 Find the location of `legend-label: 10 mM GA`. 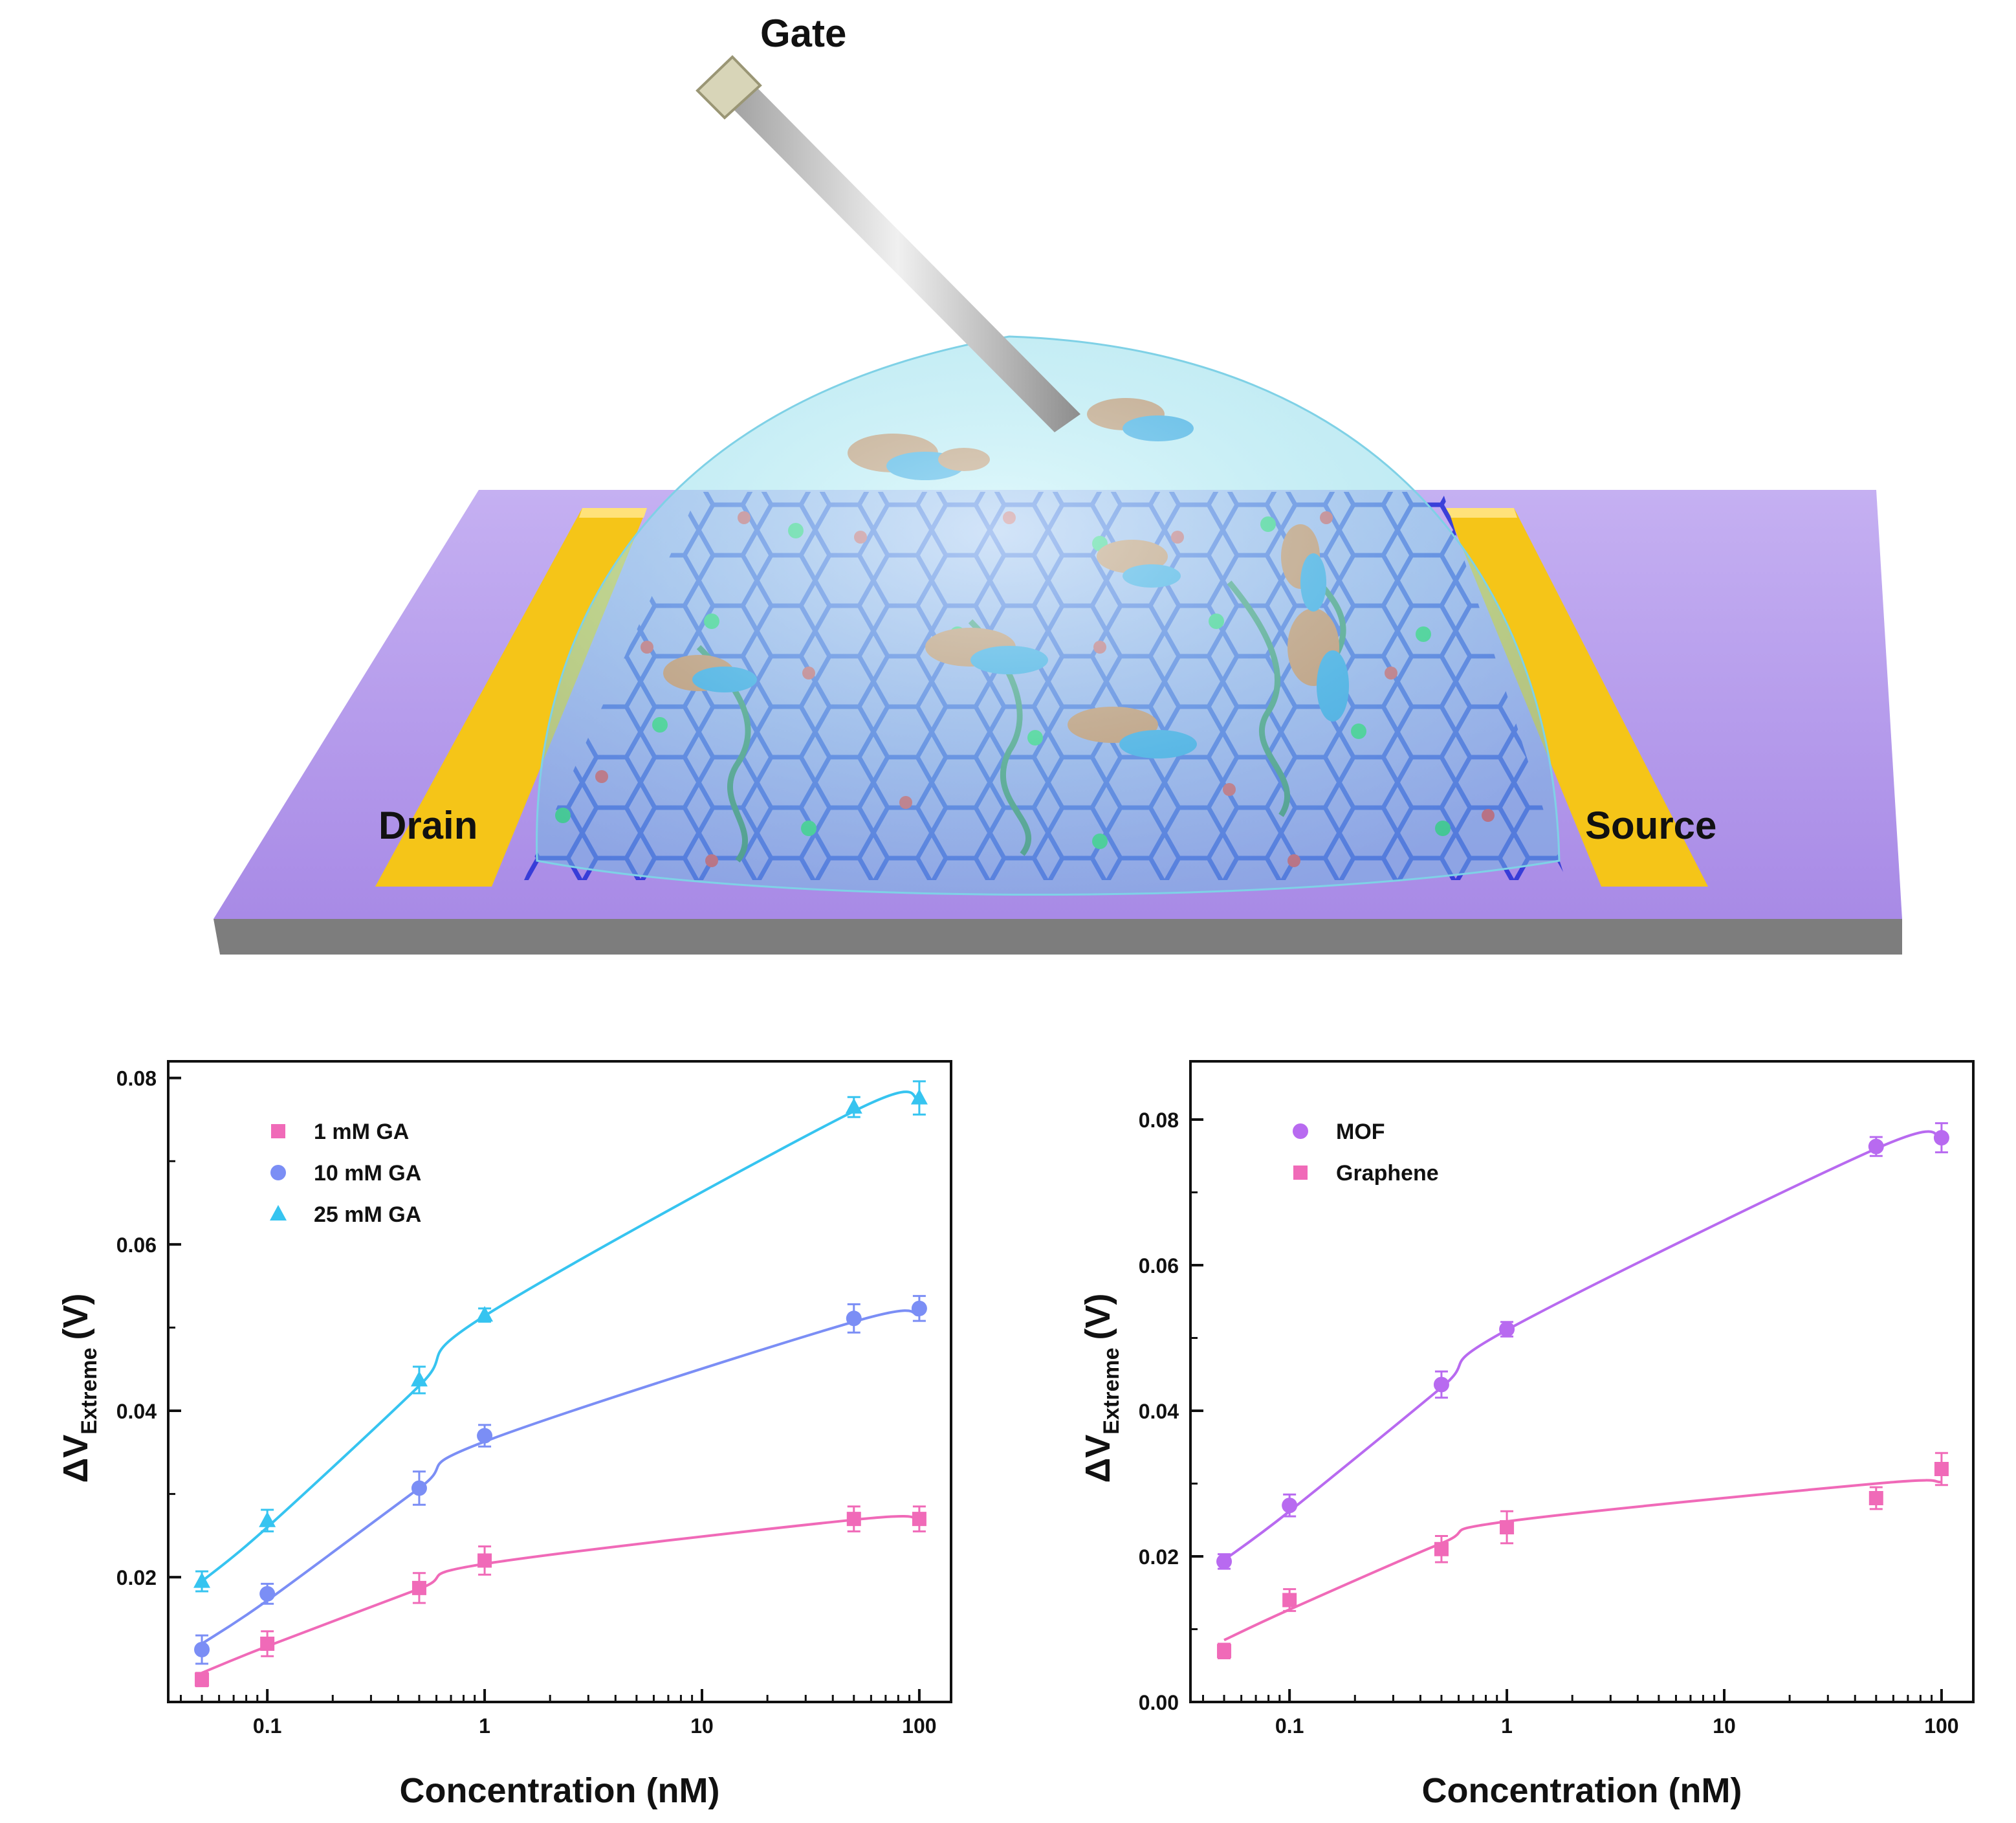

legend-label: 10 mM GA is located at coordinates (367, 1173).